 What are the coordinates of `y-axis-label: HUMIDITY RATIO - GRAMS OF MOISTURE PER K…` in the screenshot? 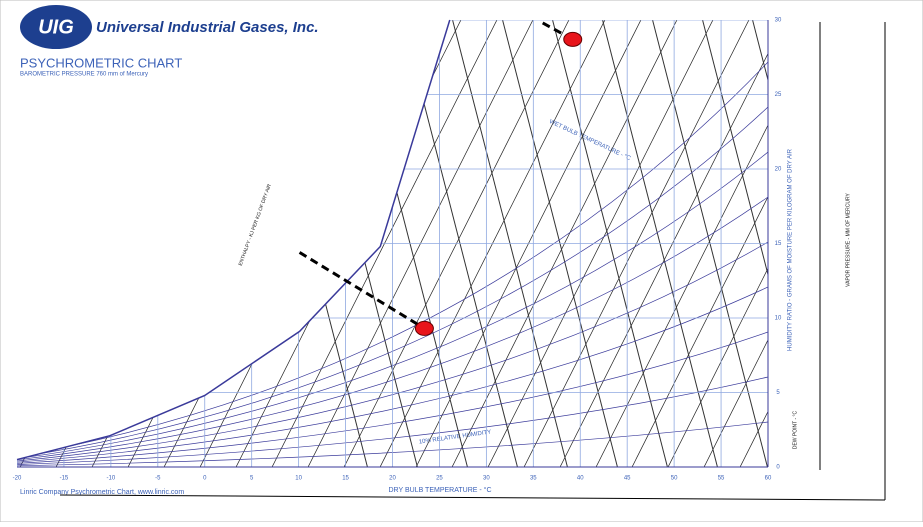 It's located at (791, 249).